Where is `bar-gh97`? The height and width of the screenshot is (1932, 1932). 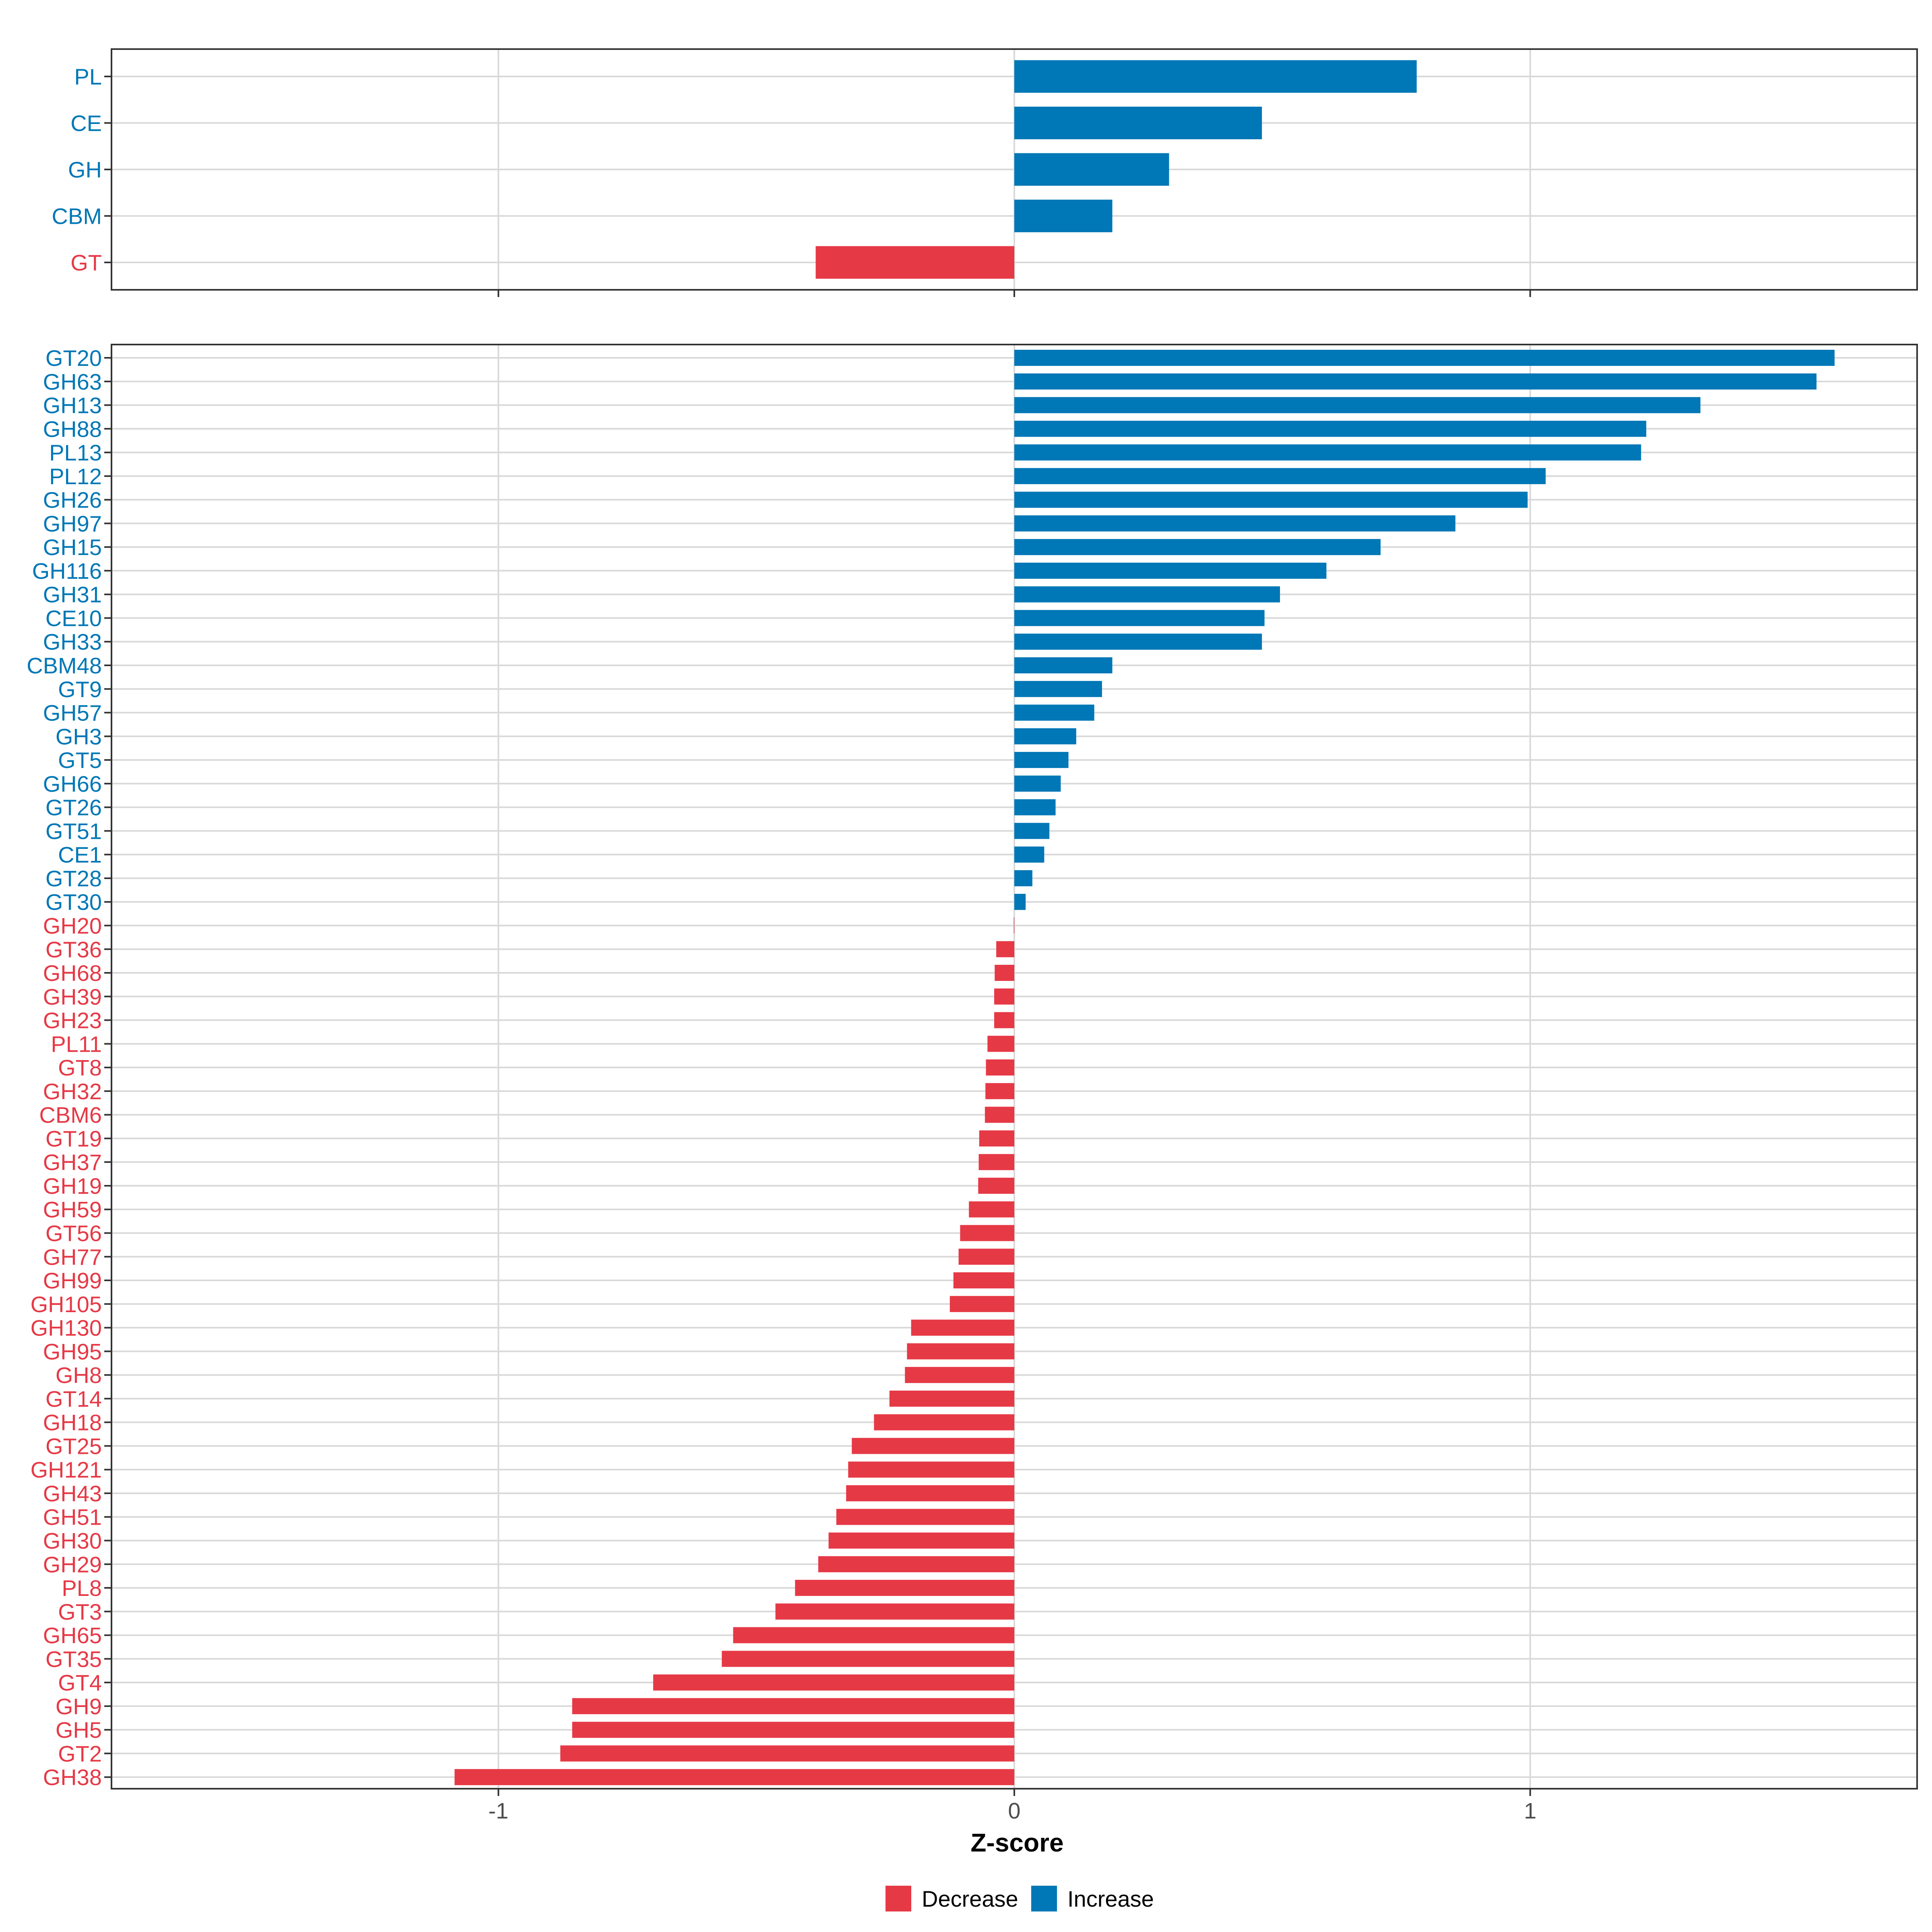 bar-gh97 is located at coordinates (1234, 523).